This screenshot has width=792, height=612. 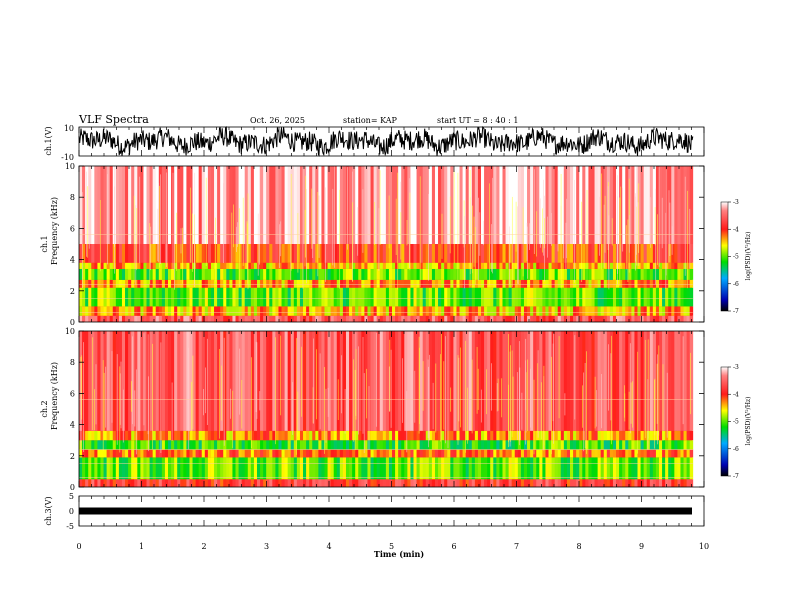 What do you see at coordinates (72, 291) in the screenshot?
I see `frequency-tick-label: 2` at bounding box center [72, 291].